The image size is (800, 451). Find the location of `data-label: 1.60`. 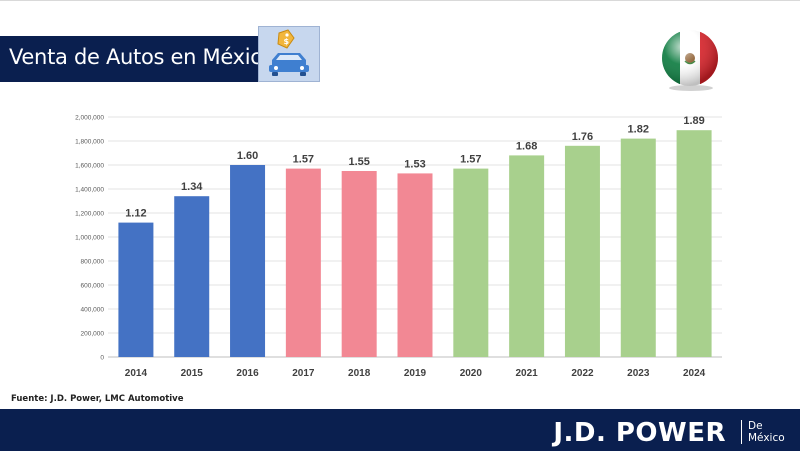

data-label: 1.60 is located at coordinates (247, 156).